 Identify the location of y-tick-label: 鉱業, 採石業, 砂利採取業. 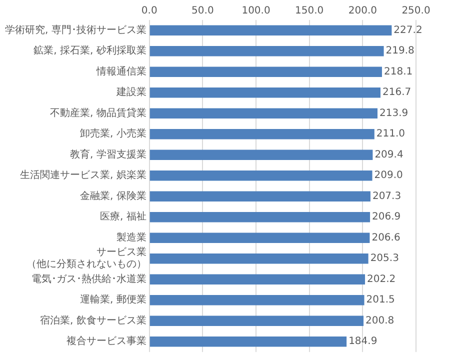
(90, 50).